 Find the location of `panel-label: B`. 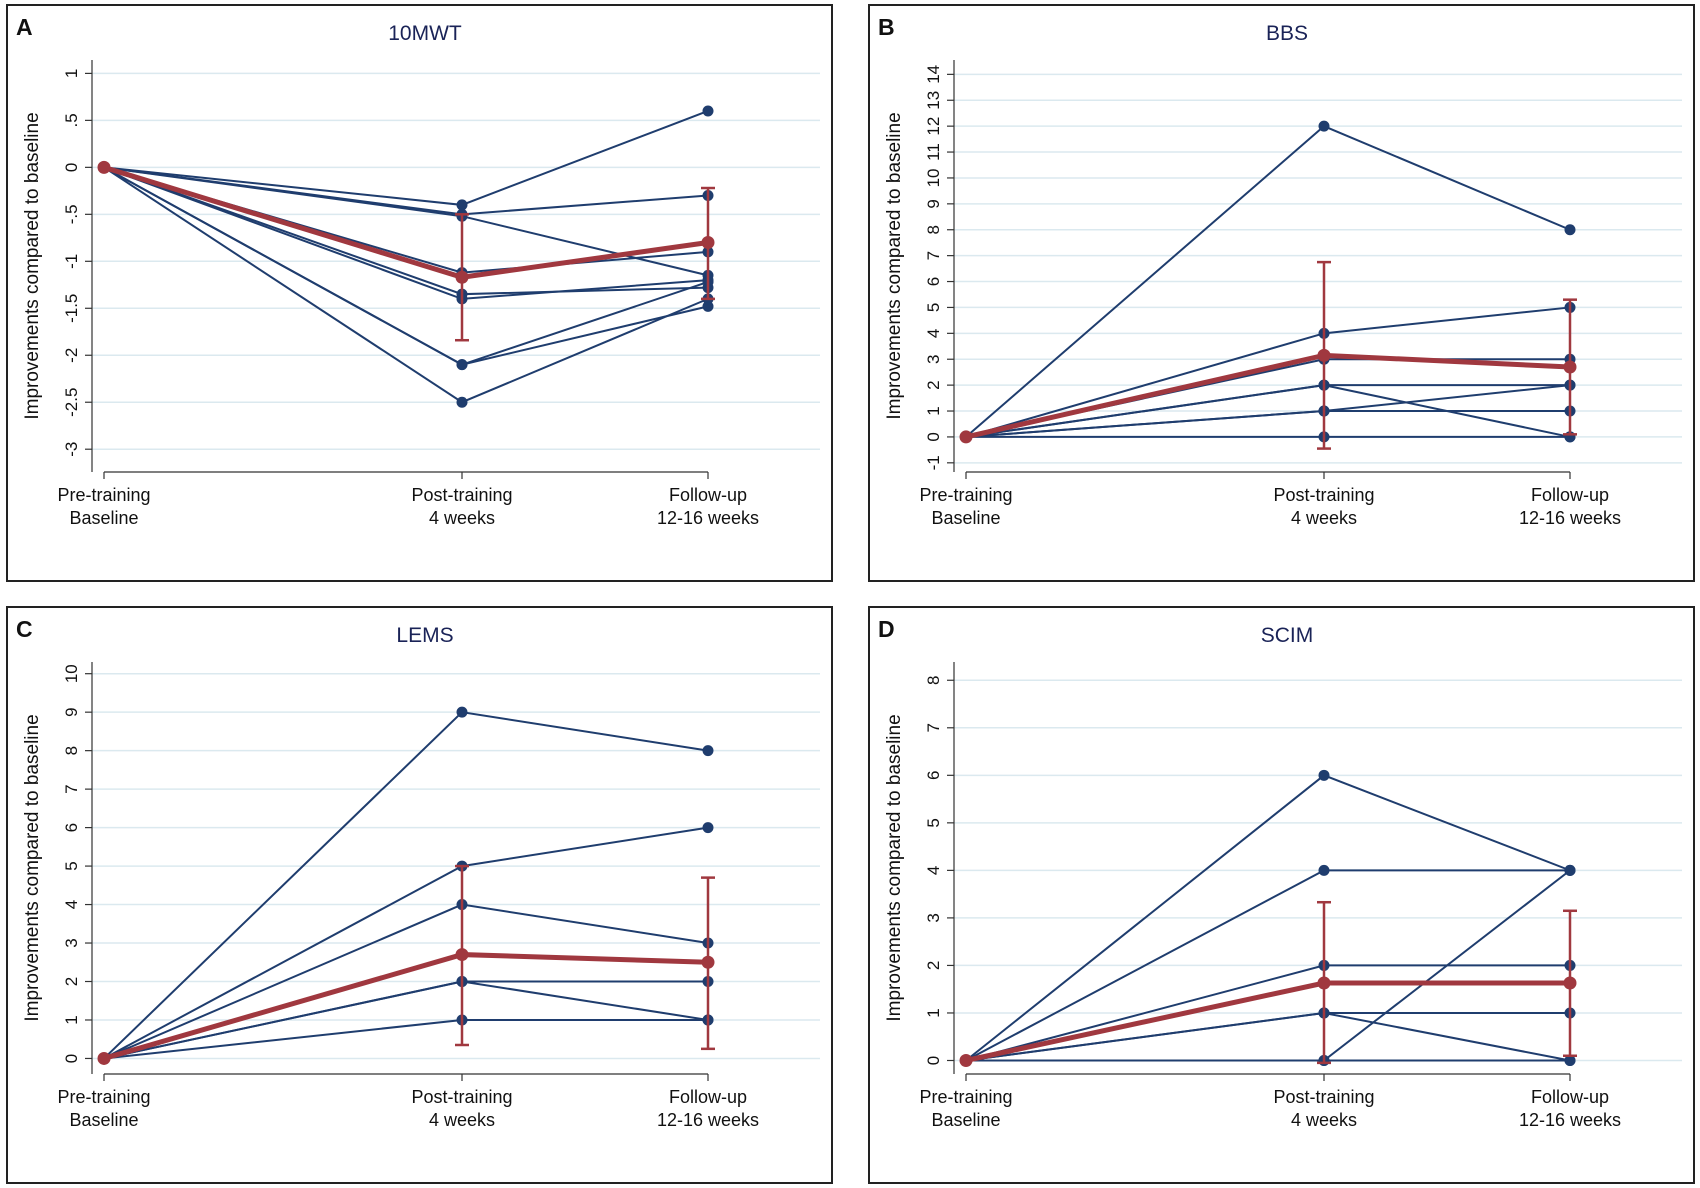

panel-label: B is located at coordinates (886, 27).